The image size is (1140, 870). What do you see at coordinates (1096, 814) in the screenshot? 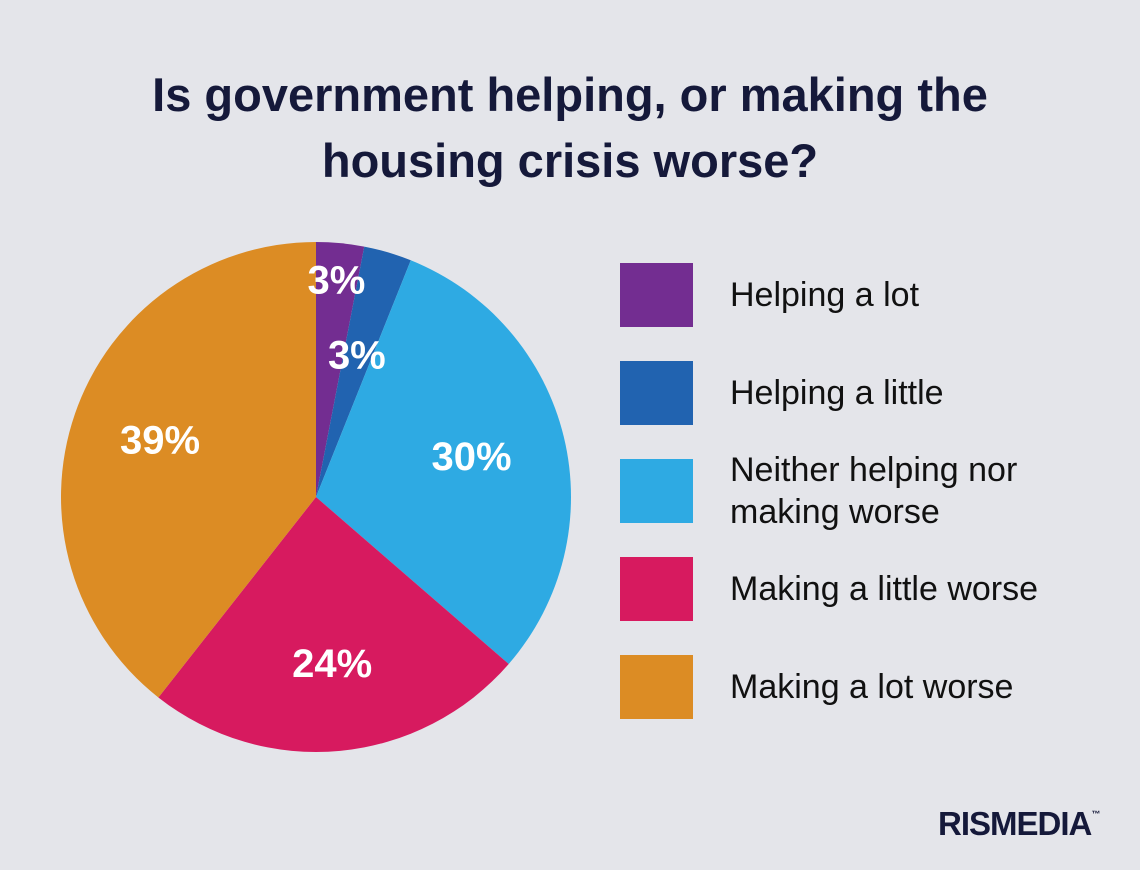
I see `trademark-mark: ™` at bounding box center [1096, 814].